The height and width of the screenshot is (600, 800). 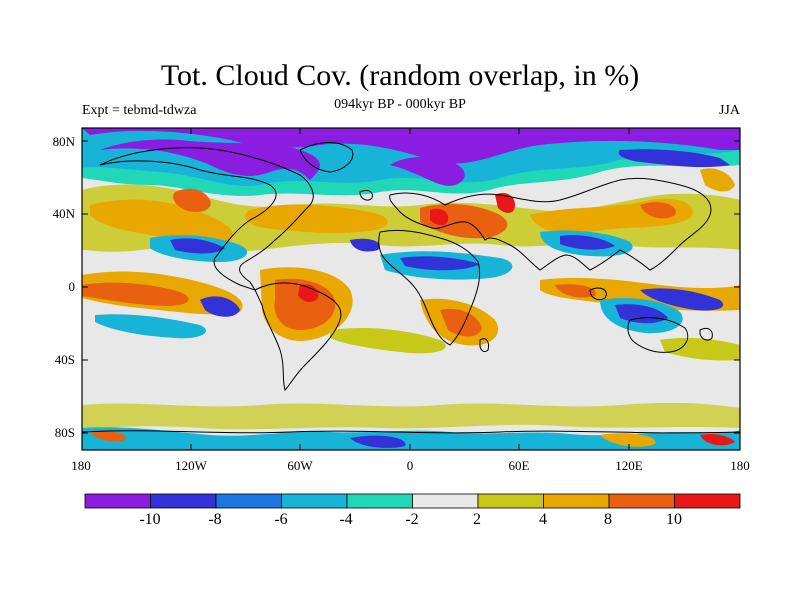 What do you see at coordinates (608, 519) in the screenshot?
I see `colorbar-label: 8` at bounding box center [608, 519].